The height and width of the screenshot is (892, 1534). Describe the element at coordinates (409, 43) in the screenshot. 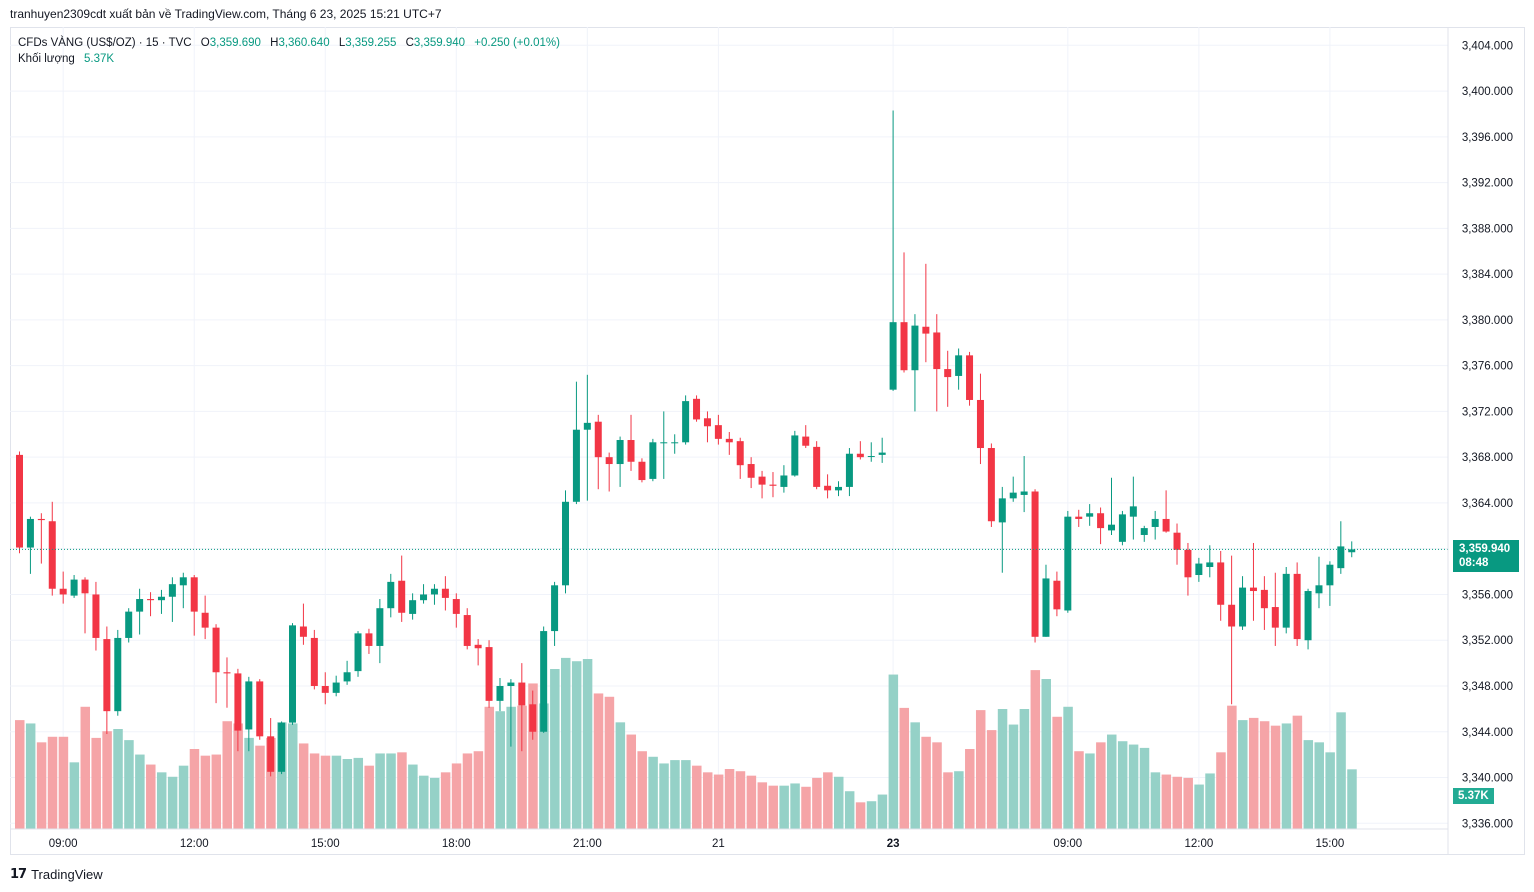

I see `close-label: C` at that location.